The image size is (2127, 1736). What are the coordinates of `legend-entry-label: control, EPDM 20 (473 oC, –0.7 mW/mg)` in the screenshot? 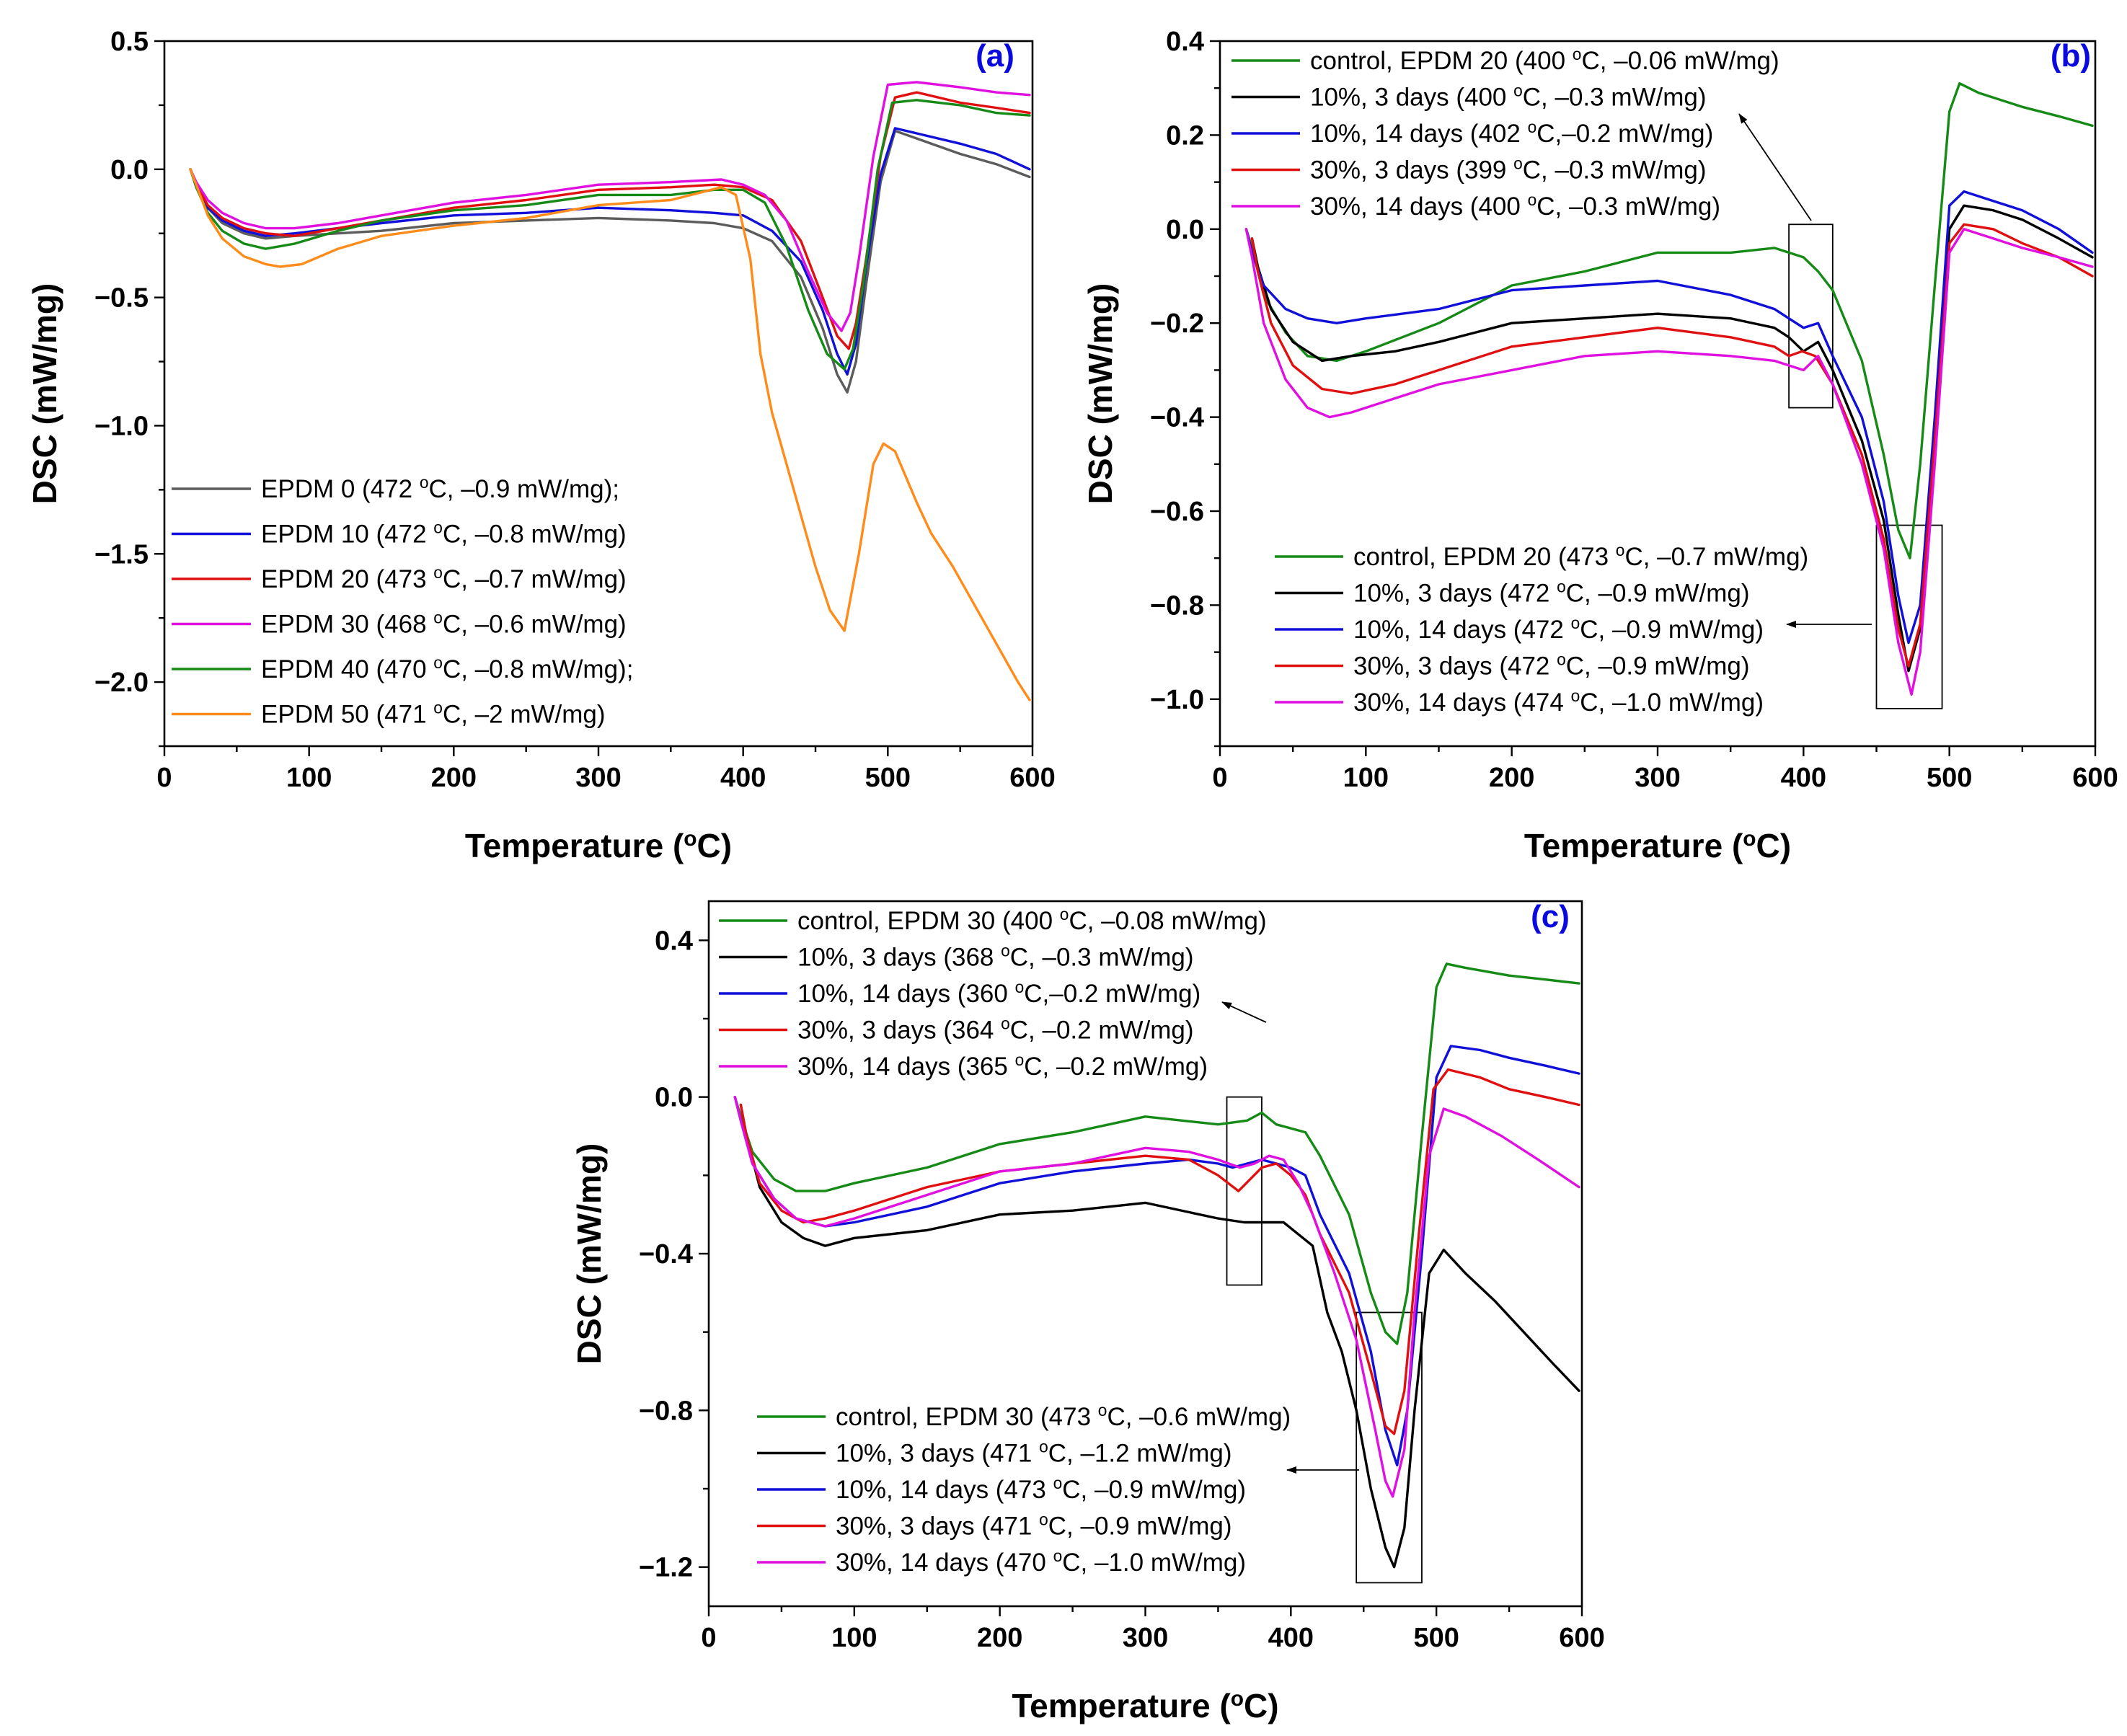 It's located at (1580, 556).